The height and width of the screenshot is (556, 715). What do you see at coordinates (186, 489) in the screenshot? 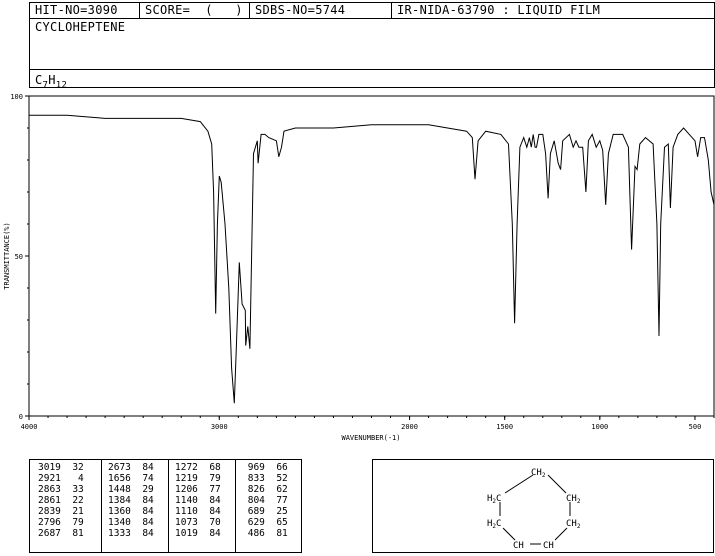
I see `peak-wavenumber: 1206` at bounding box center [186, 489].